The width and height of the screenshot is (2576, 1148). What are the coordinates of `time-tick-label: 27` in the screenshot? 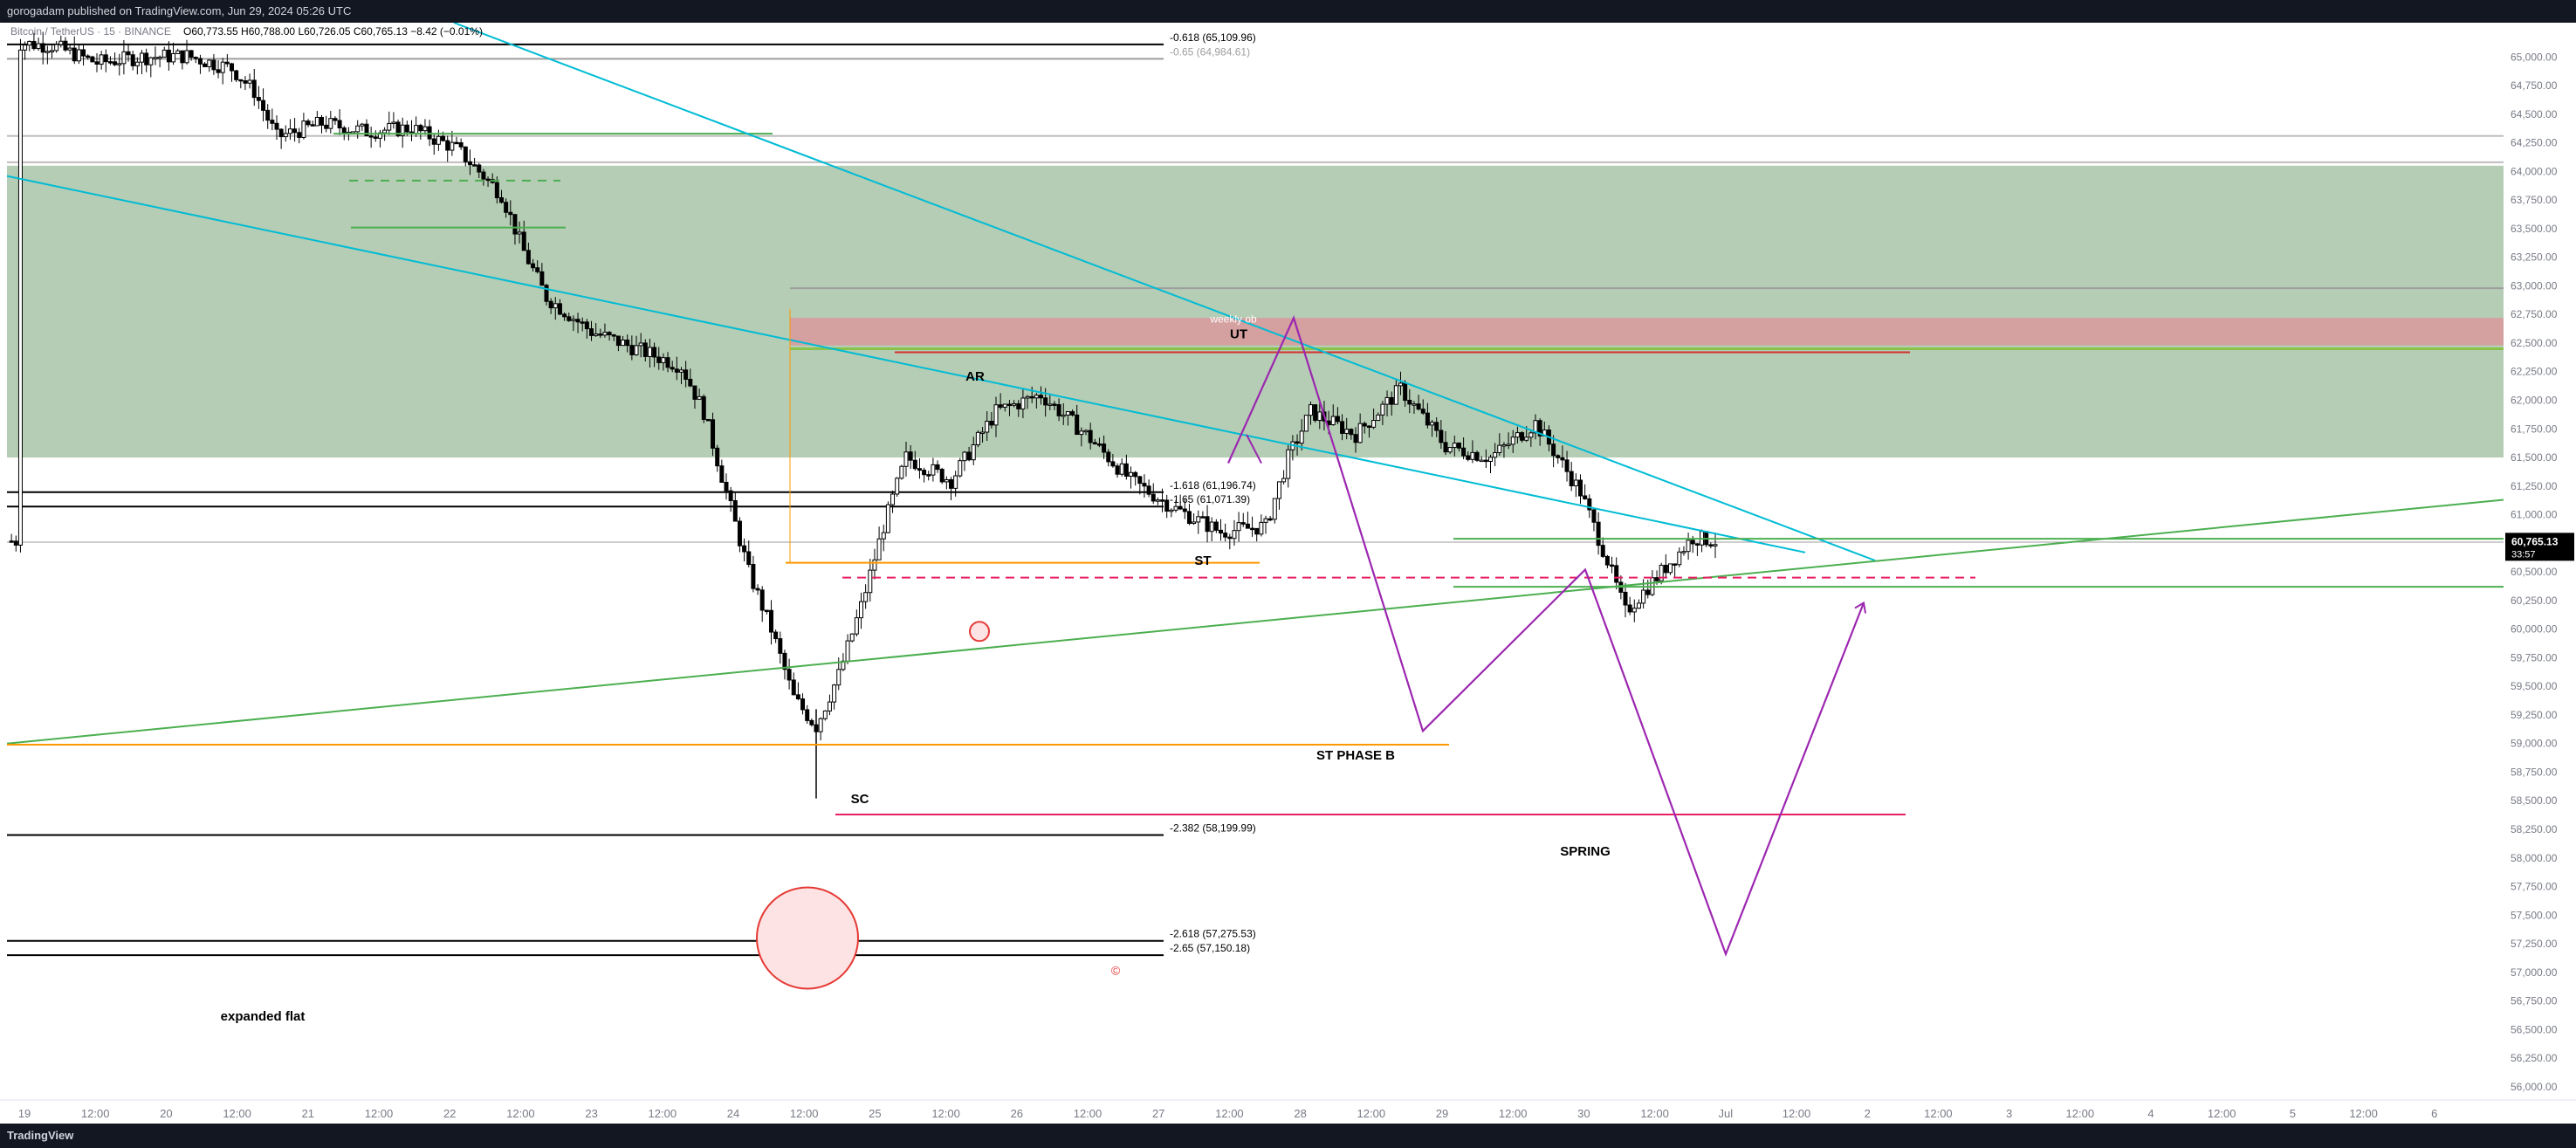 It's located at (1158, 1113).